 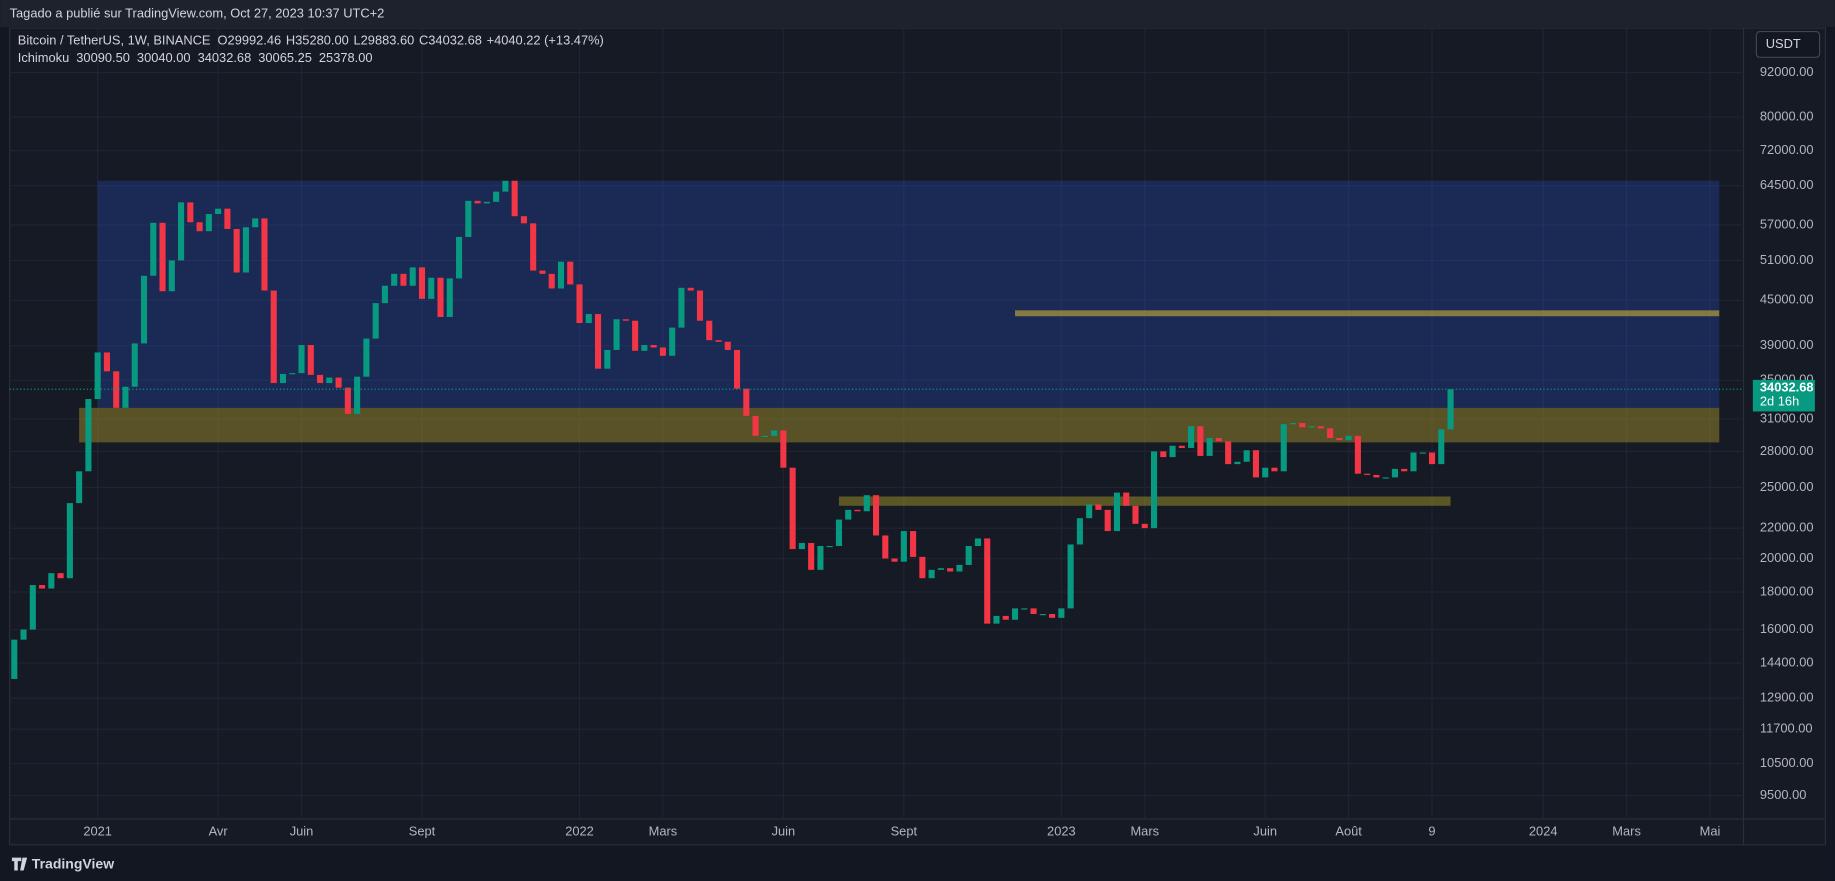 What do you see at coordinates (1787, 386) in the screenshot?
I see `price-tag-value: 34032.68` at bounding box center [1787, 386].